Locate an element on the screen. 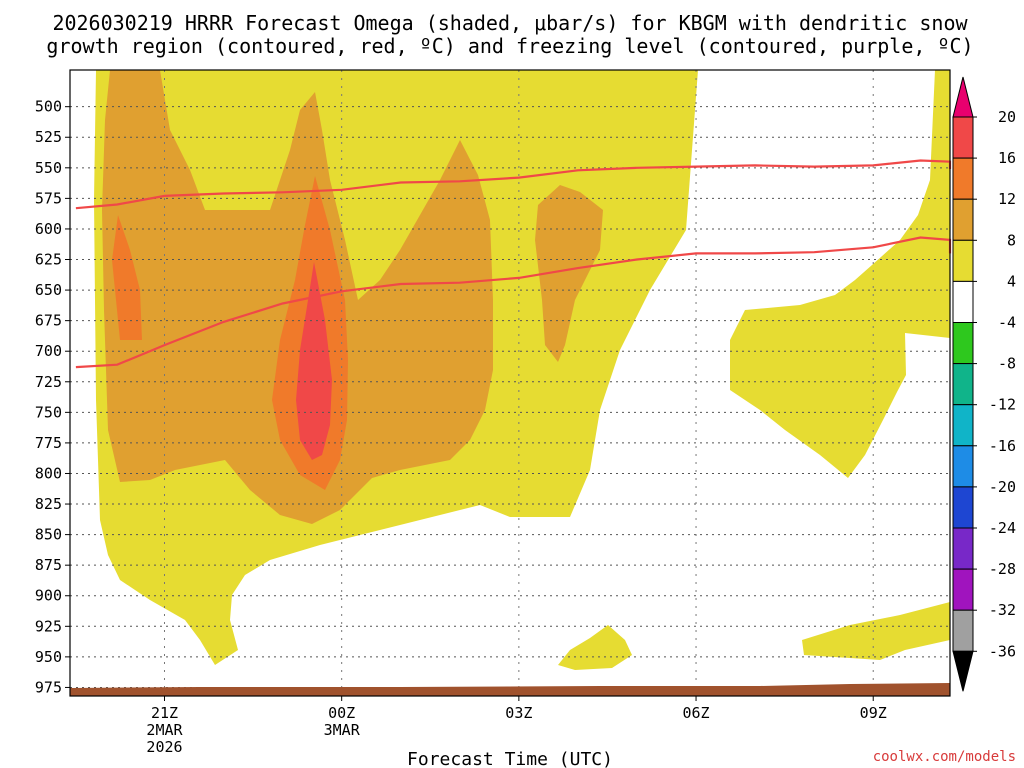 Image resolution: width=1024 pixels, height=768 pixels. omega-region-orange-dark-left is located at coordinates (127, 277).